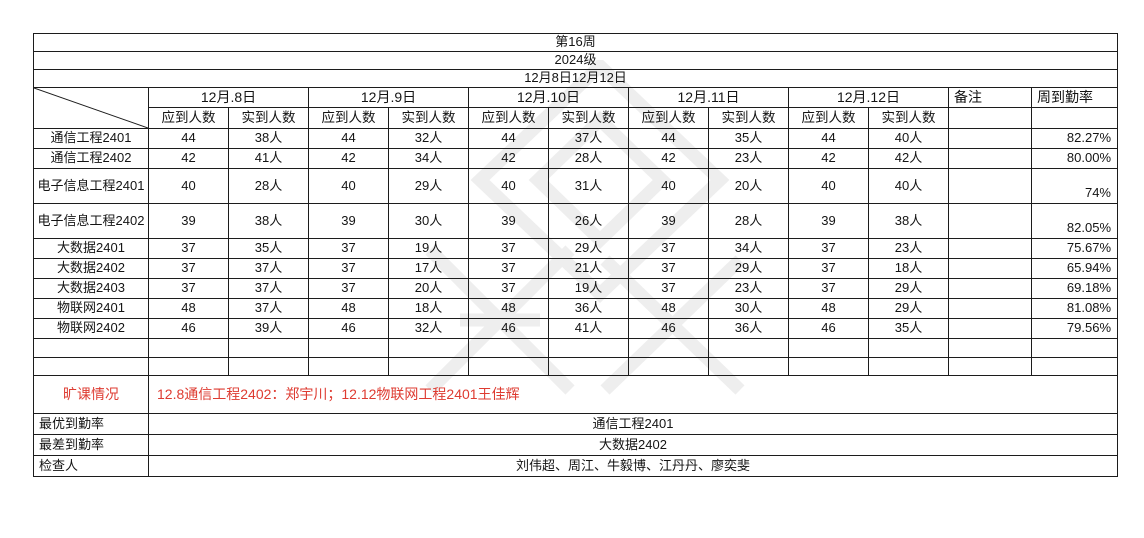  Describe the element at coordinates (588, 221) in the screenshot. I see `actual-cell: 26人` at that location.